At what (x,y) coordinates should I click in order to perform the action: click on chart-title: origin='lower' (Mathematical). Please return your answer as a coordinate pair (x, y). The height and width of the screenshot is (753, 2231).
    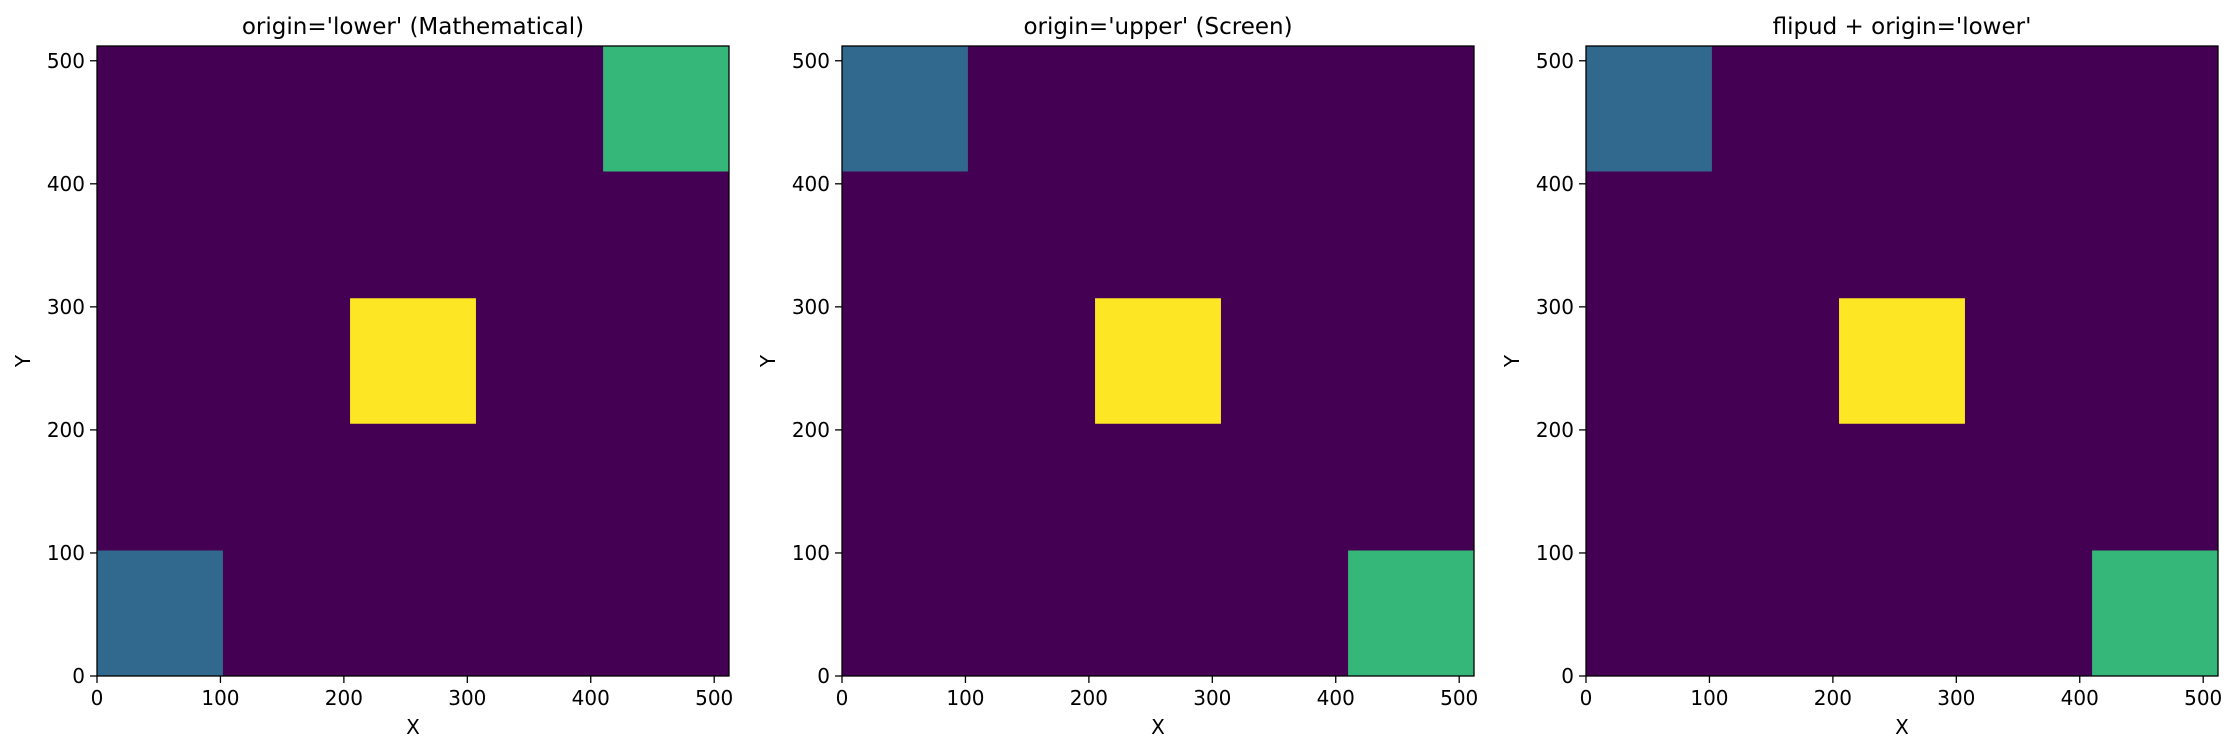
    Looking at the image, I should click on (413, 27).